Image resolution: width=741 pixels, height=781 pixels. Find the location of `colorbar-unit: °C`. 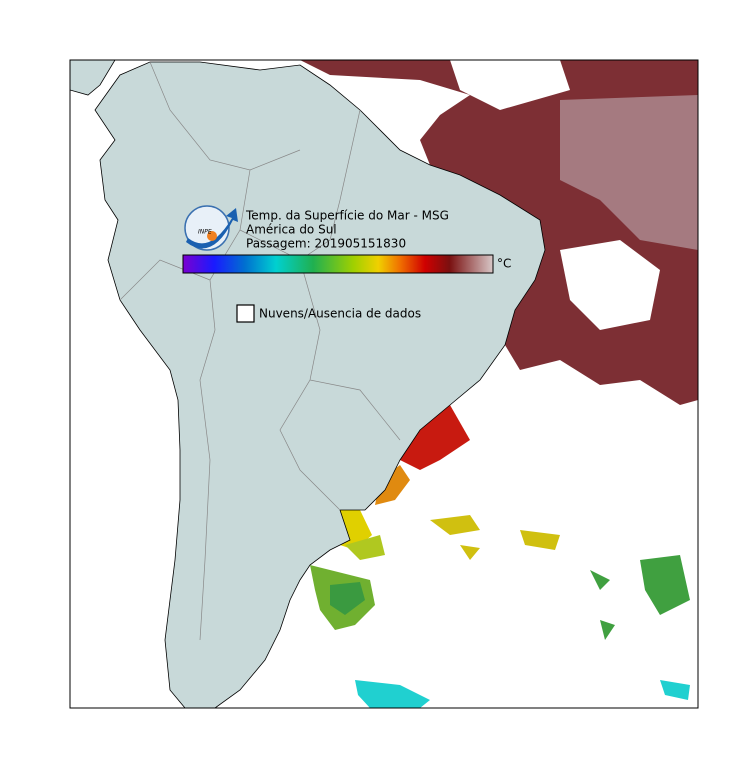

colorbar-unit: °C is located at coordinates (504, 264).